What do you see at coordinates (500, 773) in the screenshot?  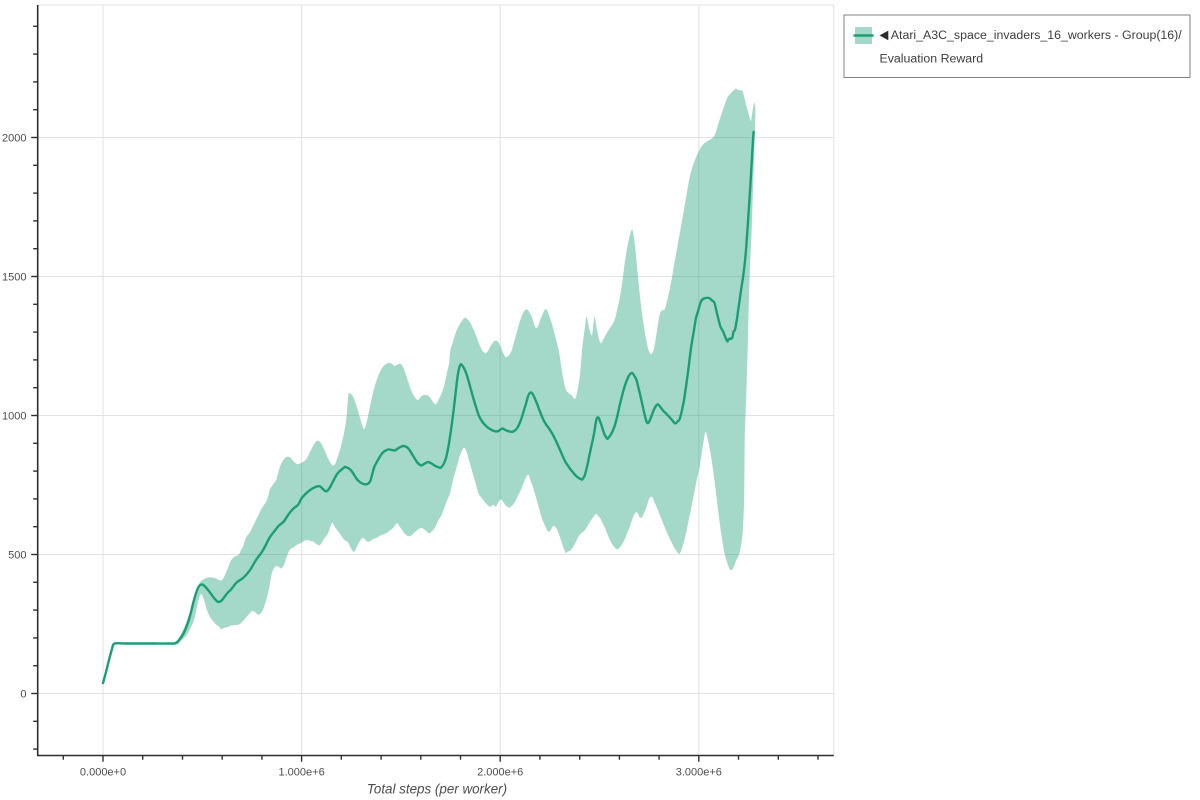 I see `svg-text: 2.000e+6` at bounding box center [500, 773].